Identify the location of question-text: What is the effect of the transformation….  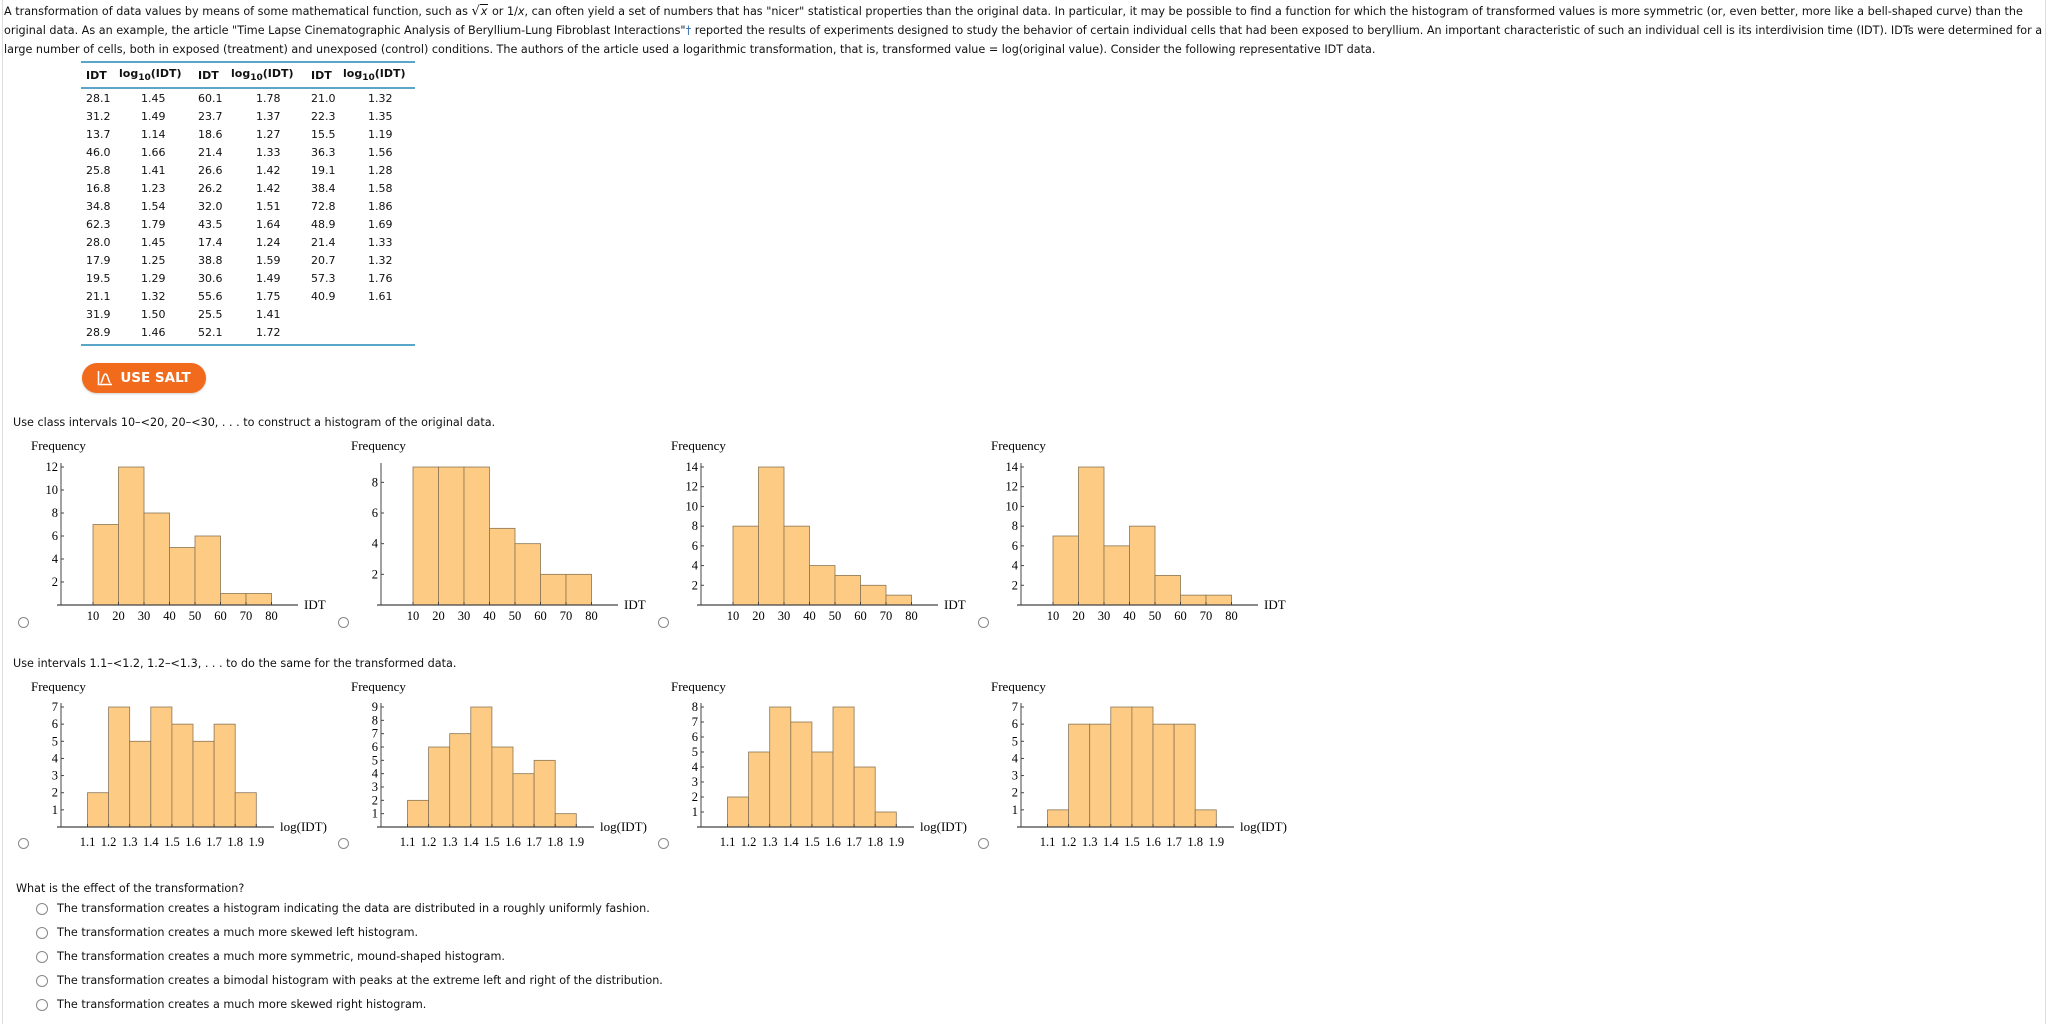
(130, 888).